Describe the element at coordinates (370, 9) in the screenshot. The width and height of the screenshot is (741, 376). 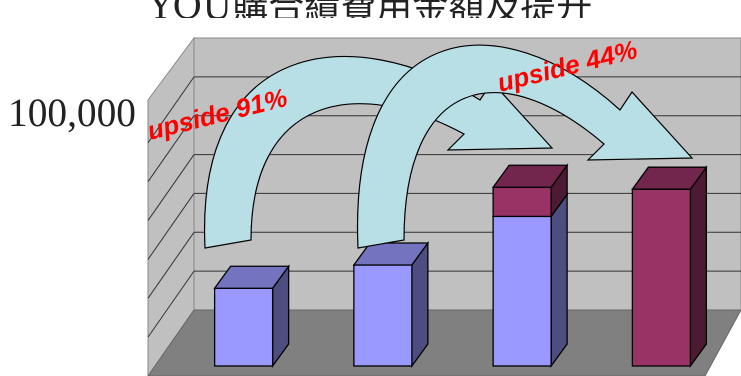
I see `chart-title: YOU購合績費用金額及提升` at that location.